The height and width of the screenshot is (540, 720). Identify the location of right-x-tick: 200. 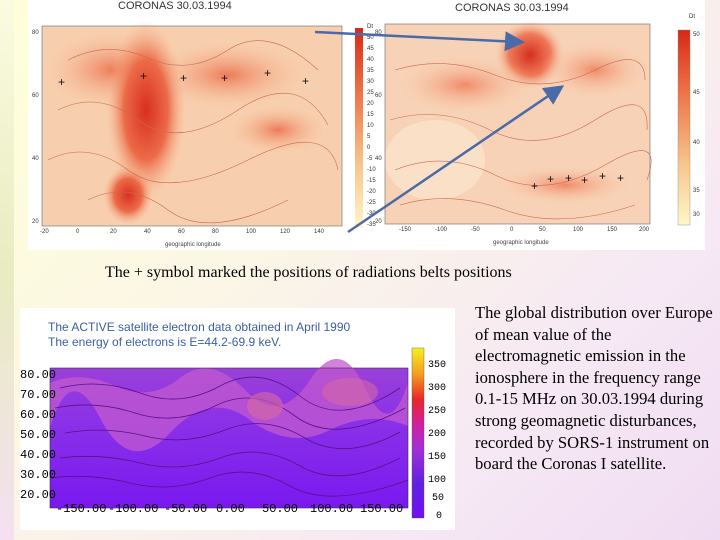
(644, 230).